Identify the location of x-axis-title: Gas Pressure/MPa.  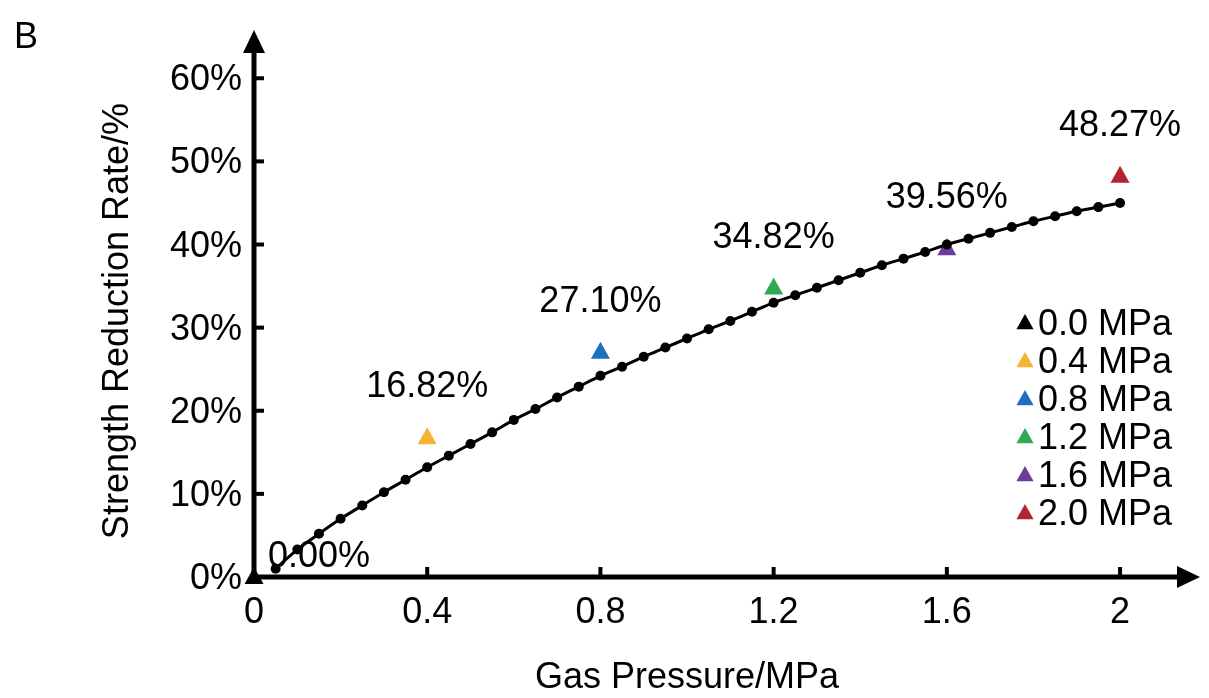
(687, 675).